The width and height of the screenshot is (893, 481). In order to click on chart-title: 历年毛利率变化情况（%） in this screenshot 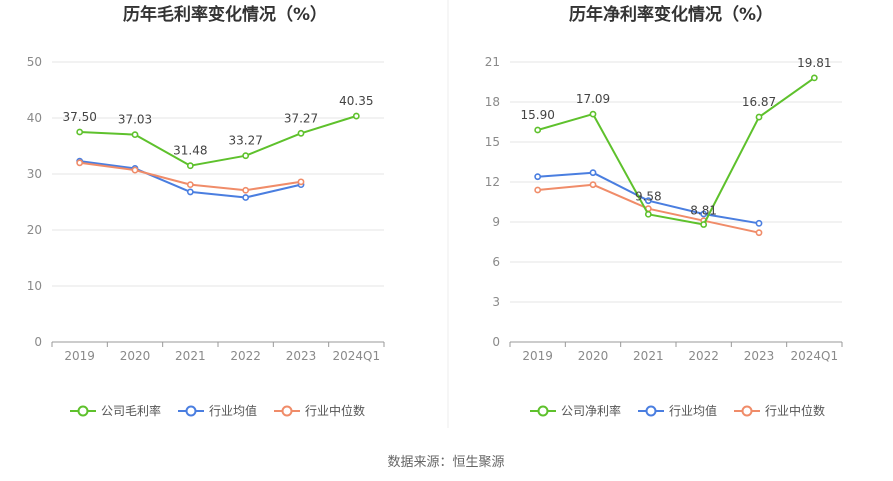, I will do `click(225, 14)`.